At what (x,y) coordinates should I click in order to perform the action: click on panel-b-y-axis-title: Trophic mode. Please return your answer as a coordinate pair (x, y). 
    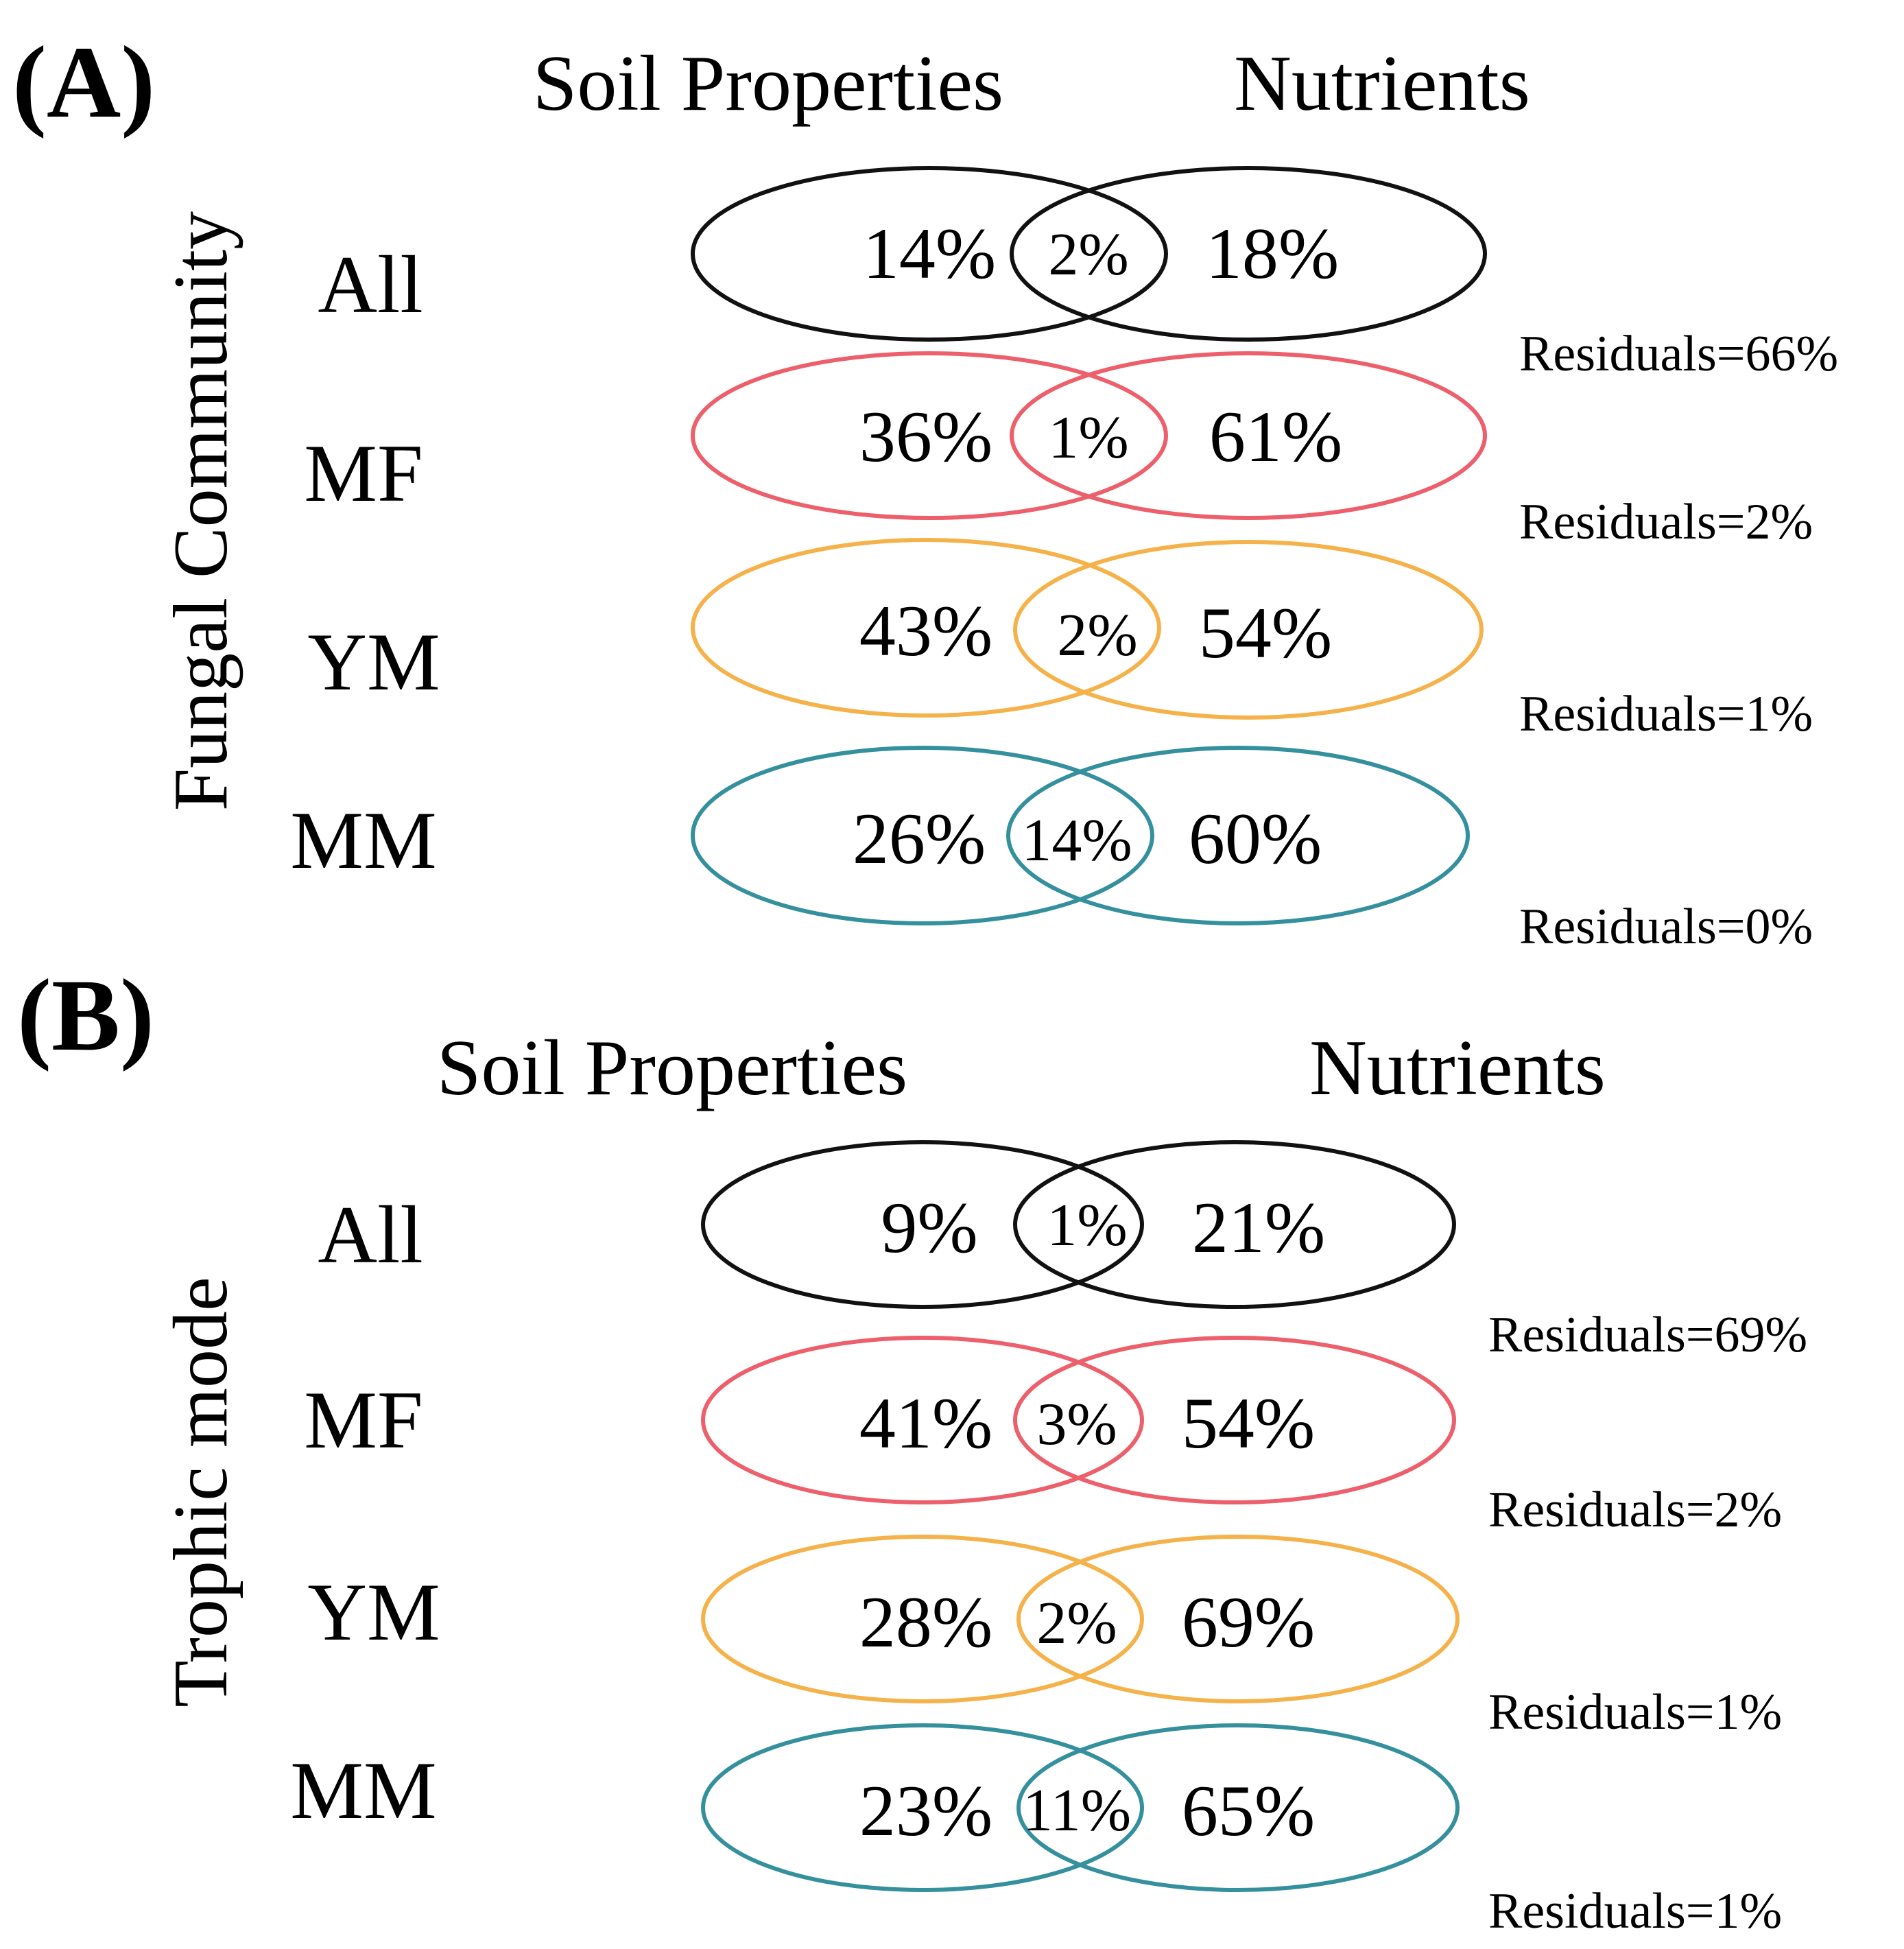
    Looking at the image, I should click on (200, 1492).